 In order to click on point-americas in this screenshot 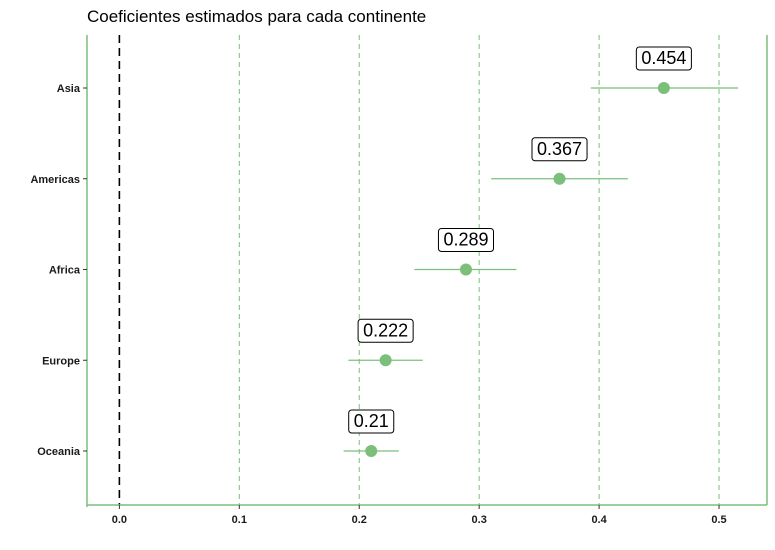, I will do `click(559, 178)`.